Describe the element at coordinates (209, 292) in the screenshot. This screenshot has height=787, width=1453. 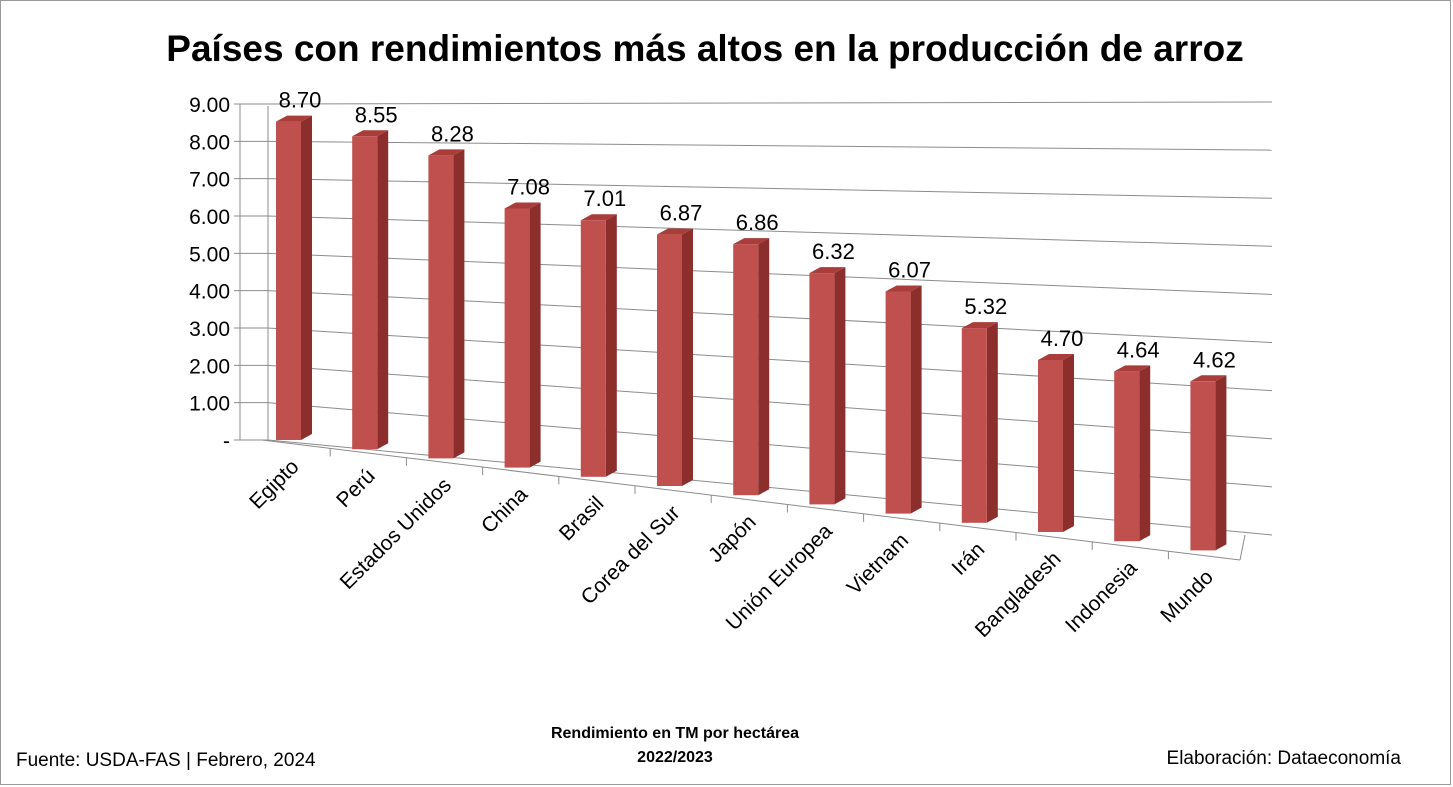
I see `y-tick-label: 4.00` at that location.